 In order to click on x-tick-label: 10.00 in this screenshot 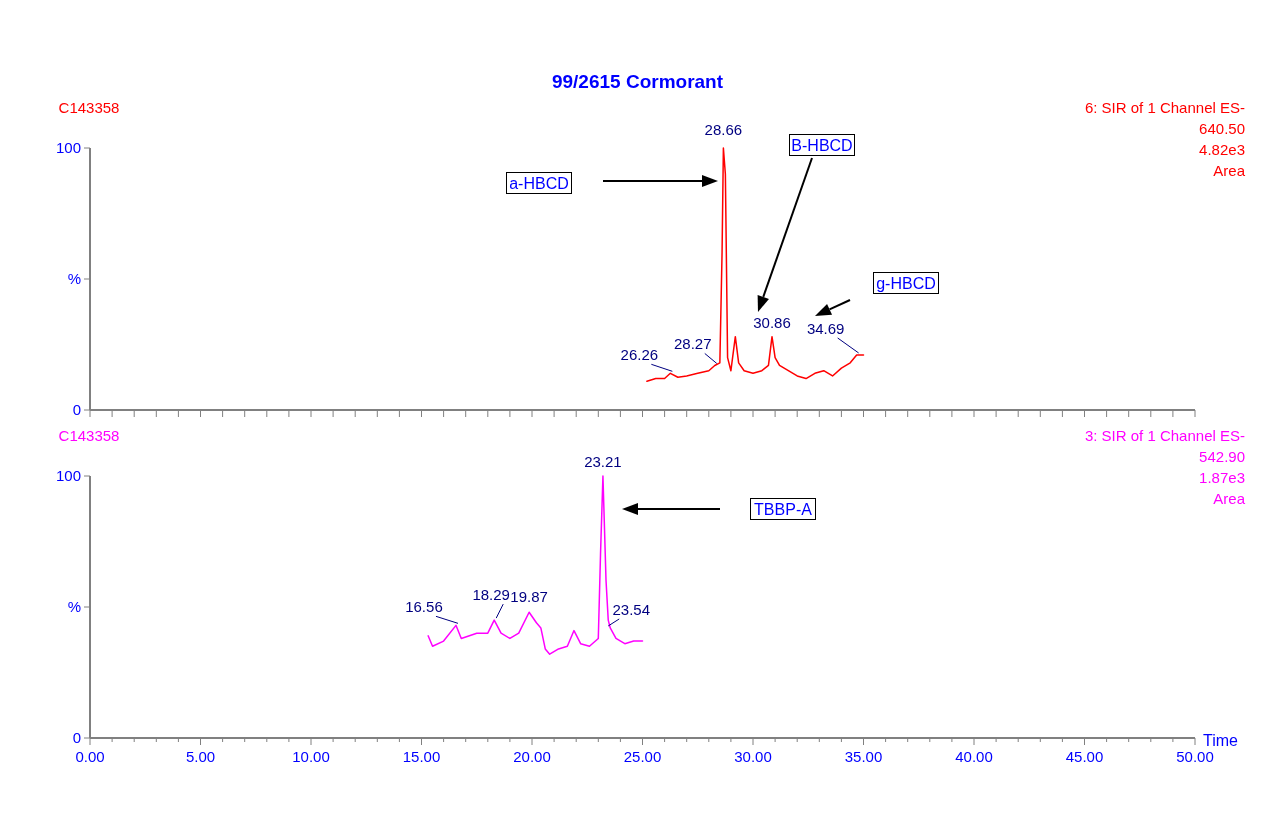, I will do `click(311, 756)`.